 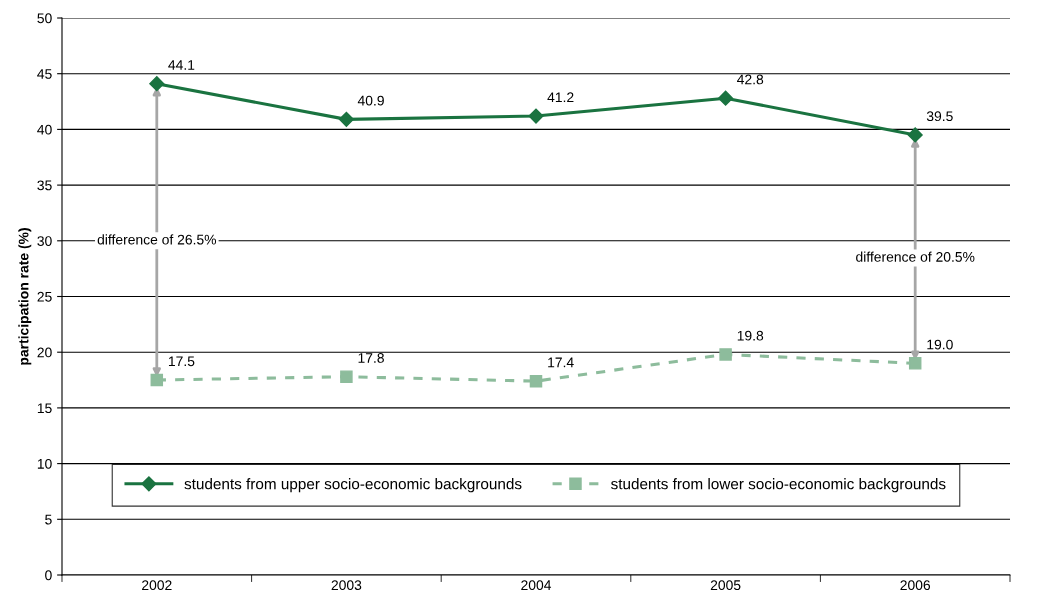 I want to click on data-label: 17.5, so click(x=181, y=361).